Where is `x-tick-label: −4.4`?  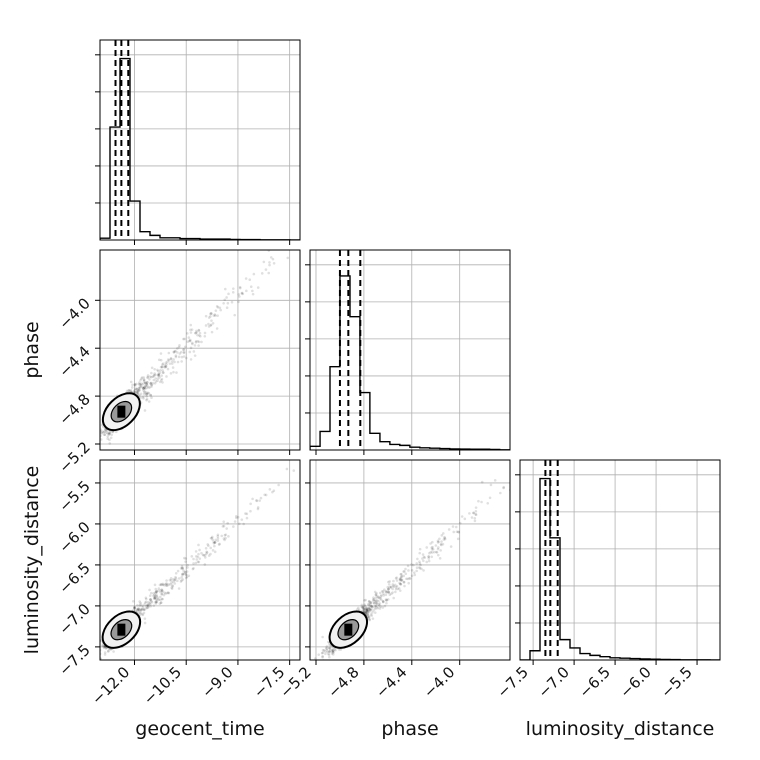
x-tick-label: −4.4 is located at coordinates (391, 682).